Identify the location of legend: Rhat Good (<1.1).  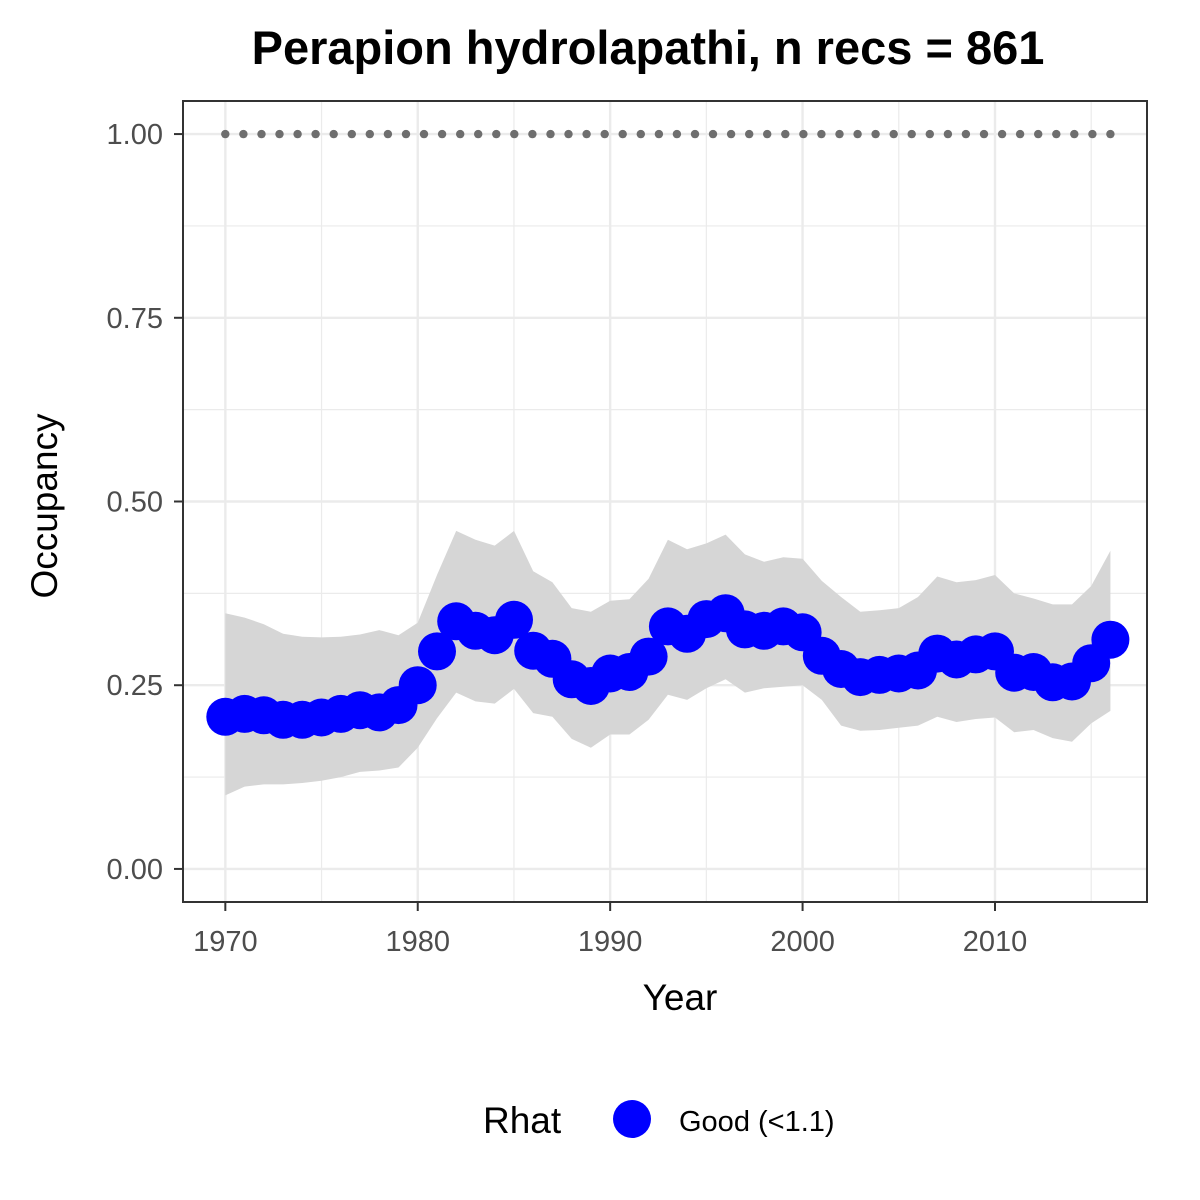
(659, 1120).